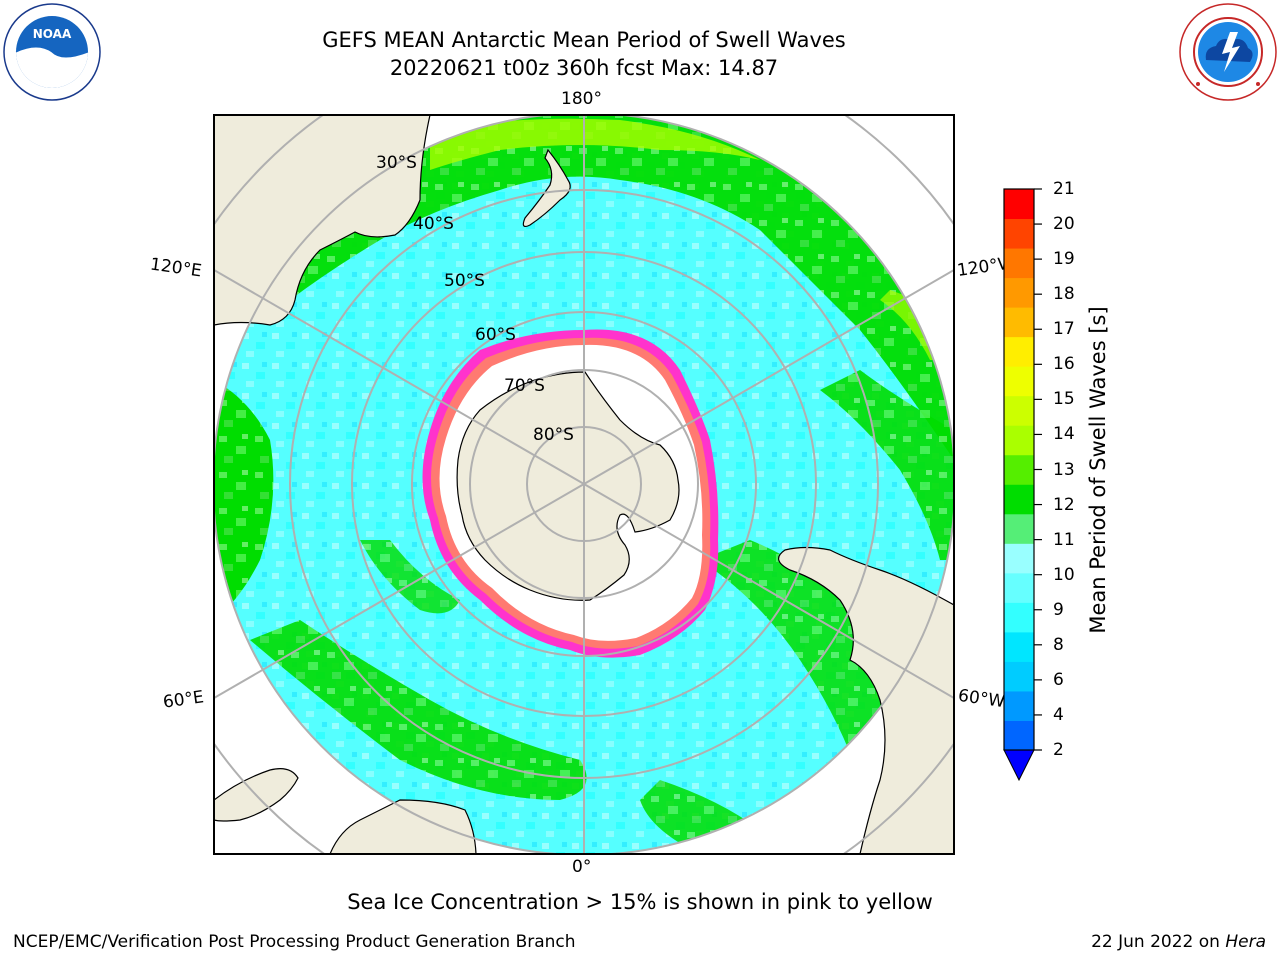 This screenshot has width=1280, height=960. I want to click on lat-label-40s: 40°S, so click(433, 224).